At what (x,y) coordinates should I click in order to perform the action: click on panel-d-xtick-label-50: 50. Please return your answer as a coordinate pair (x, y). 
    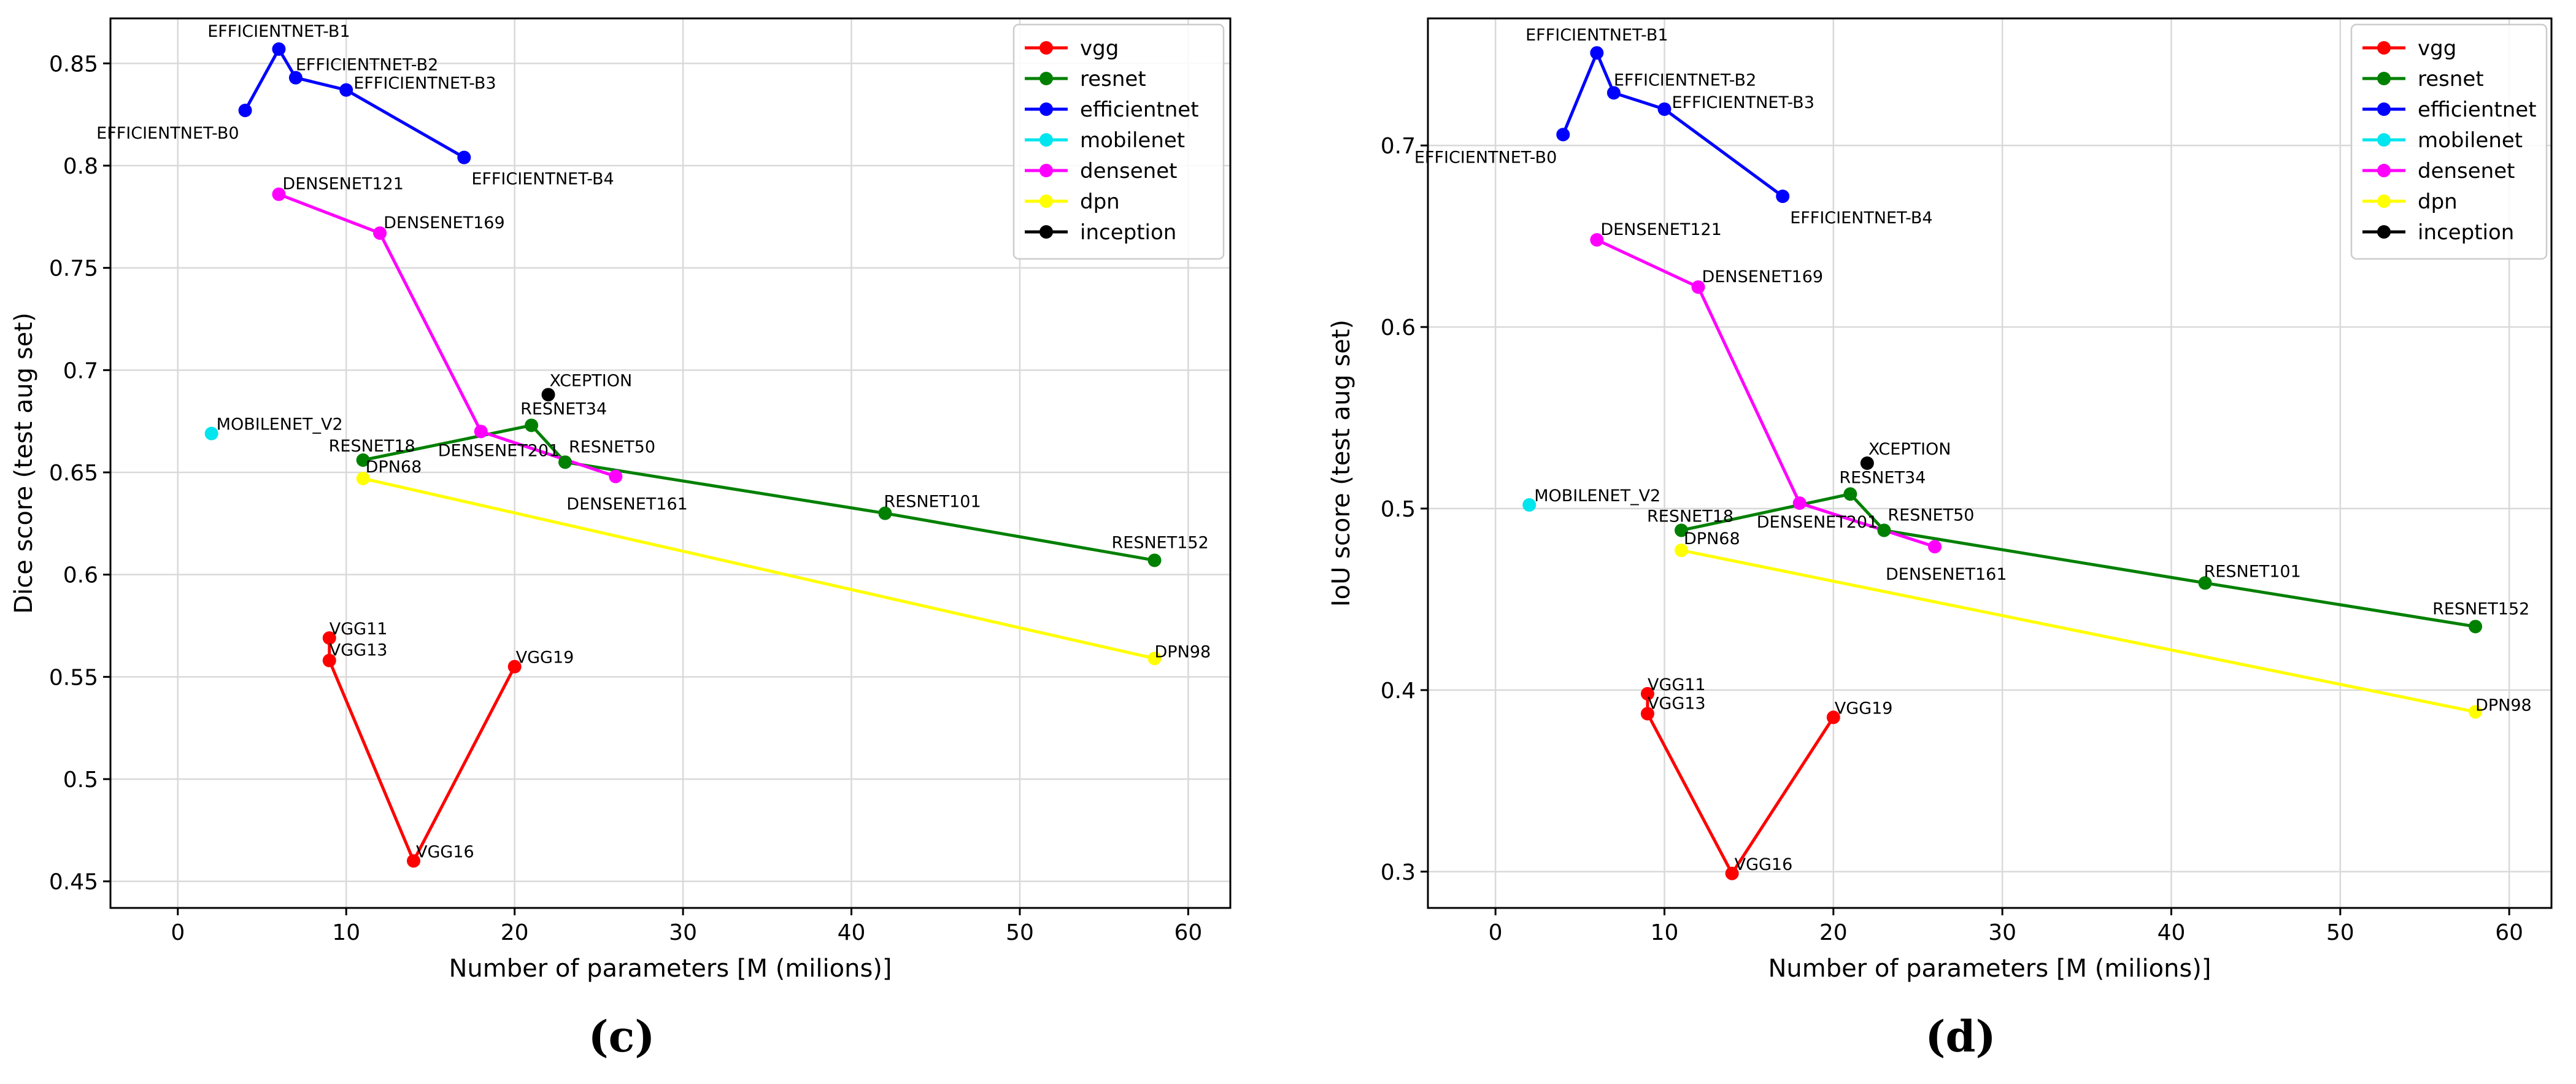
    Looking at the image, I should click on (2340, 933).